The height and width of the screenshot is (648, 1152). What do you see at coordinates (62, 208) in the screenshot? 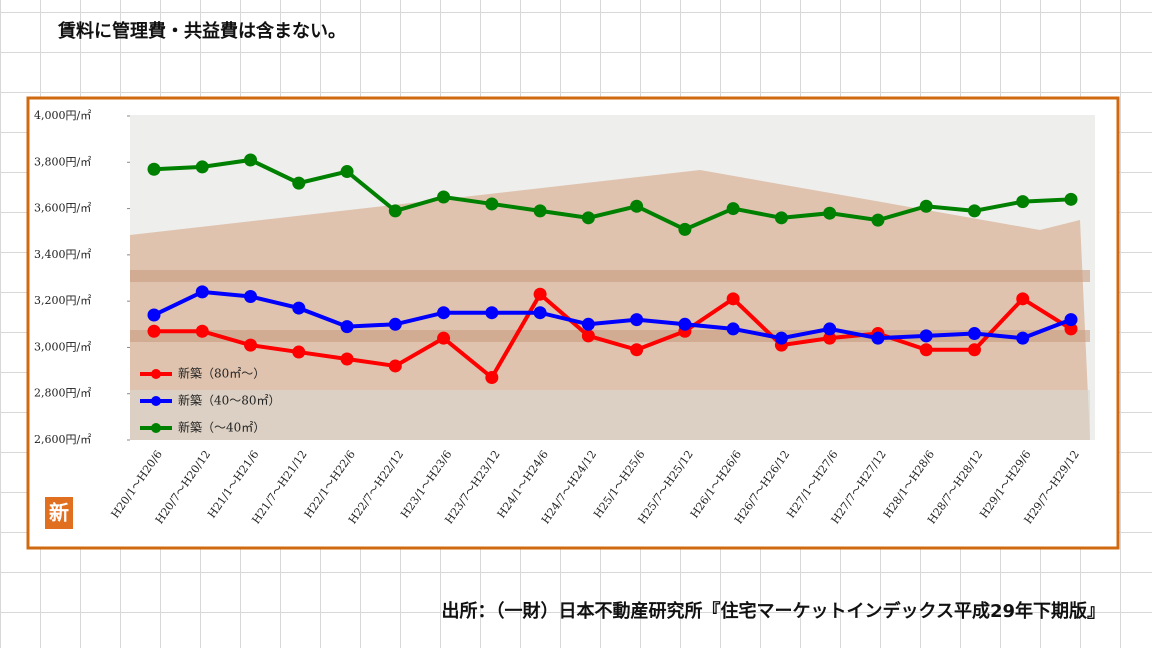
I see `y-tick-label: 3,600円/㎡` at bounding box center [62, 208].